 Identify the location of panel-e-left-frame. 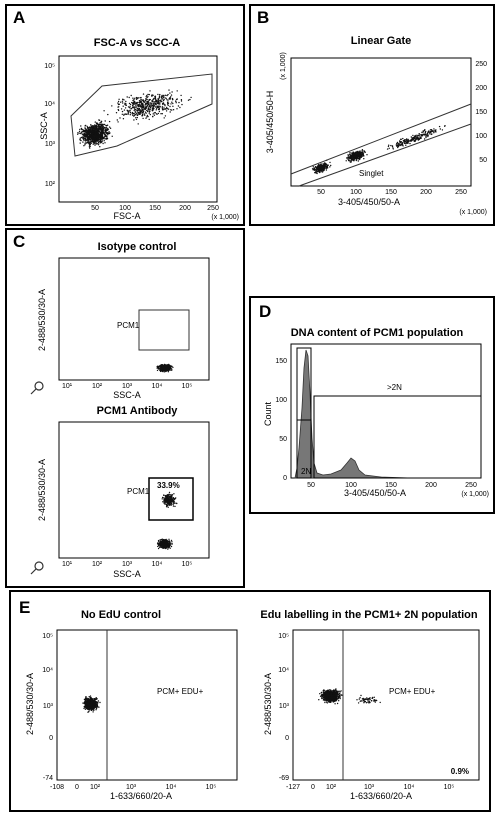
(147, 705).